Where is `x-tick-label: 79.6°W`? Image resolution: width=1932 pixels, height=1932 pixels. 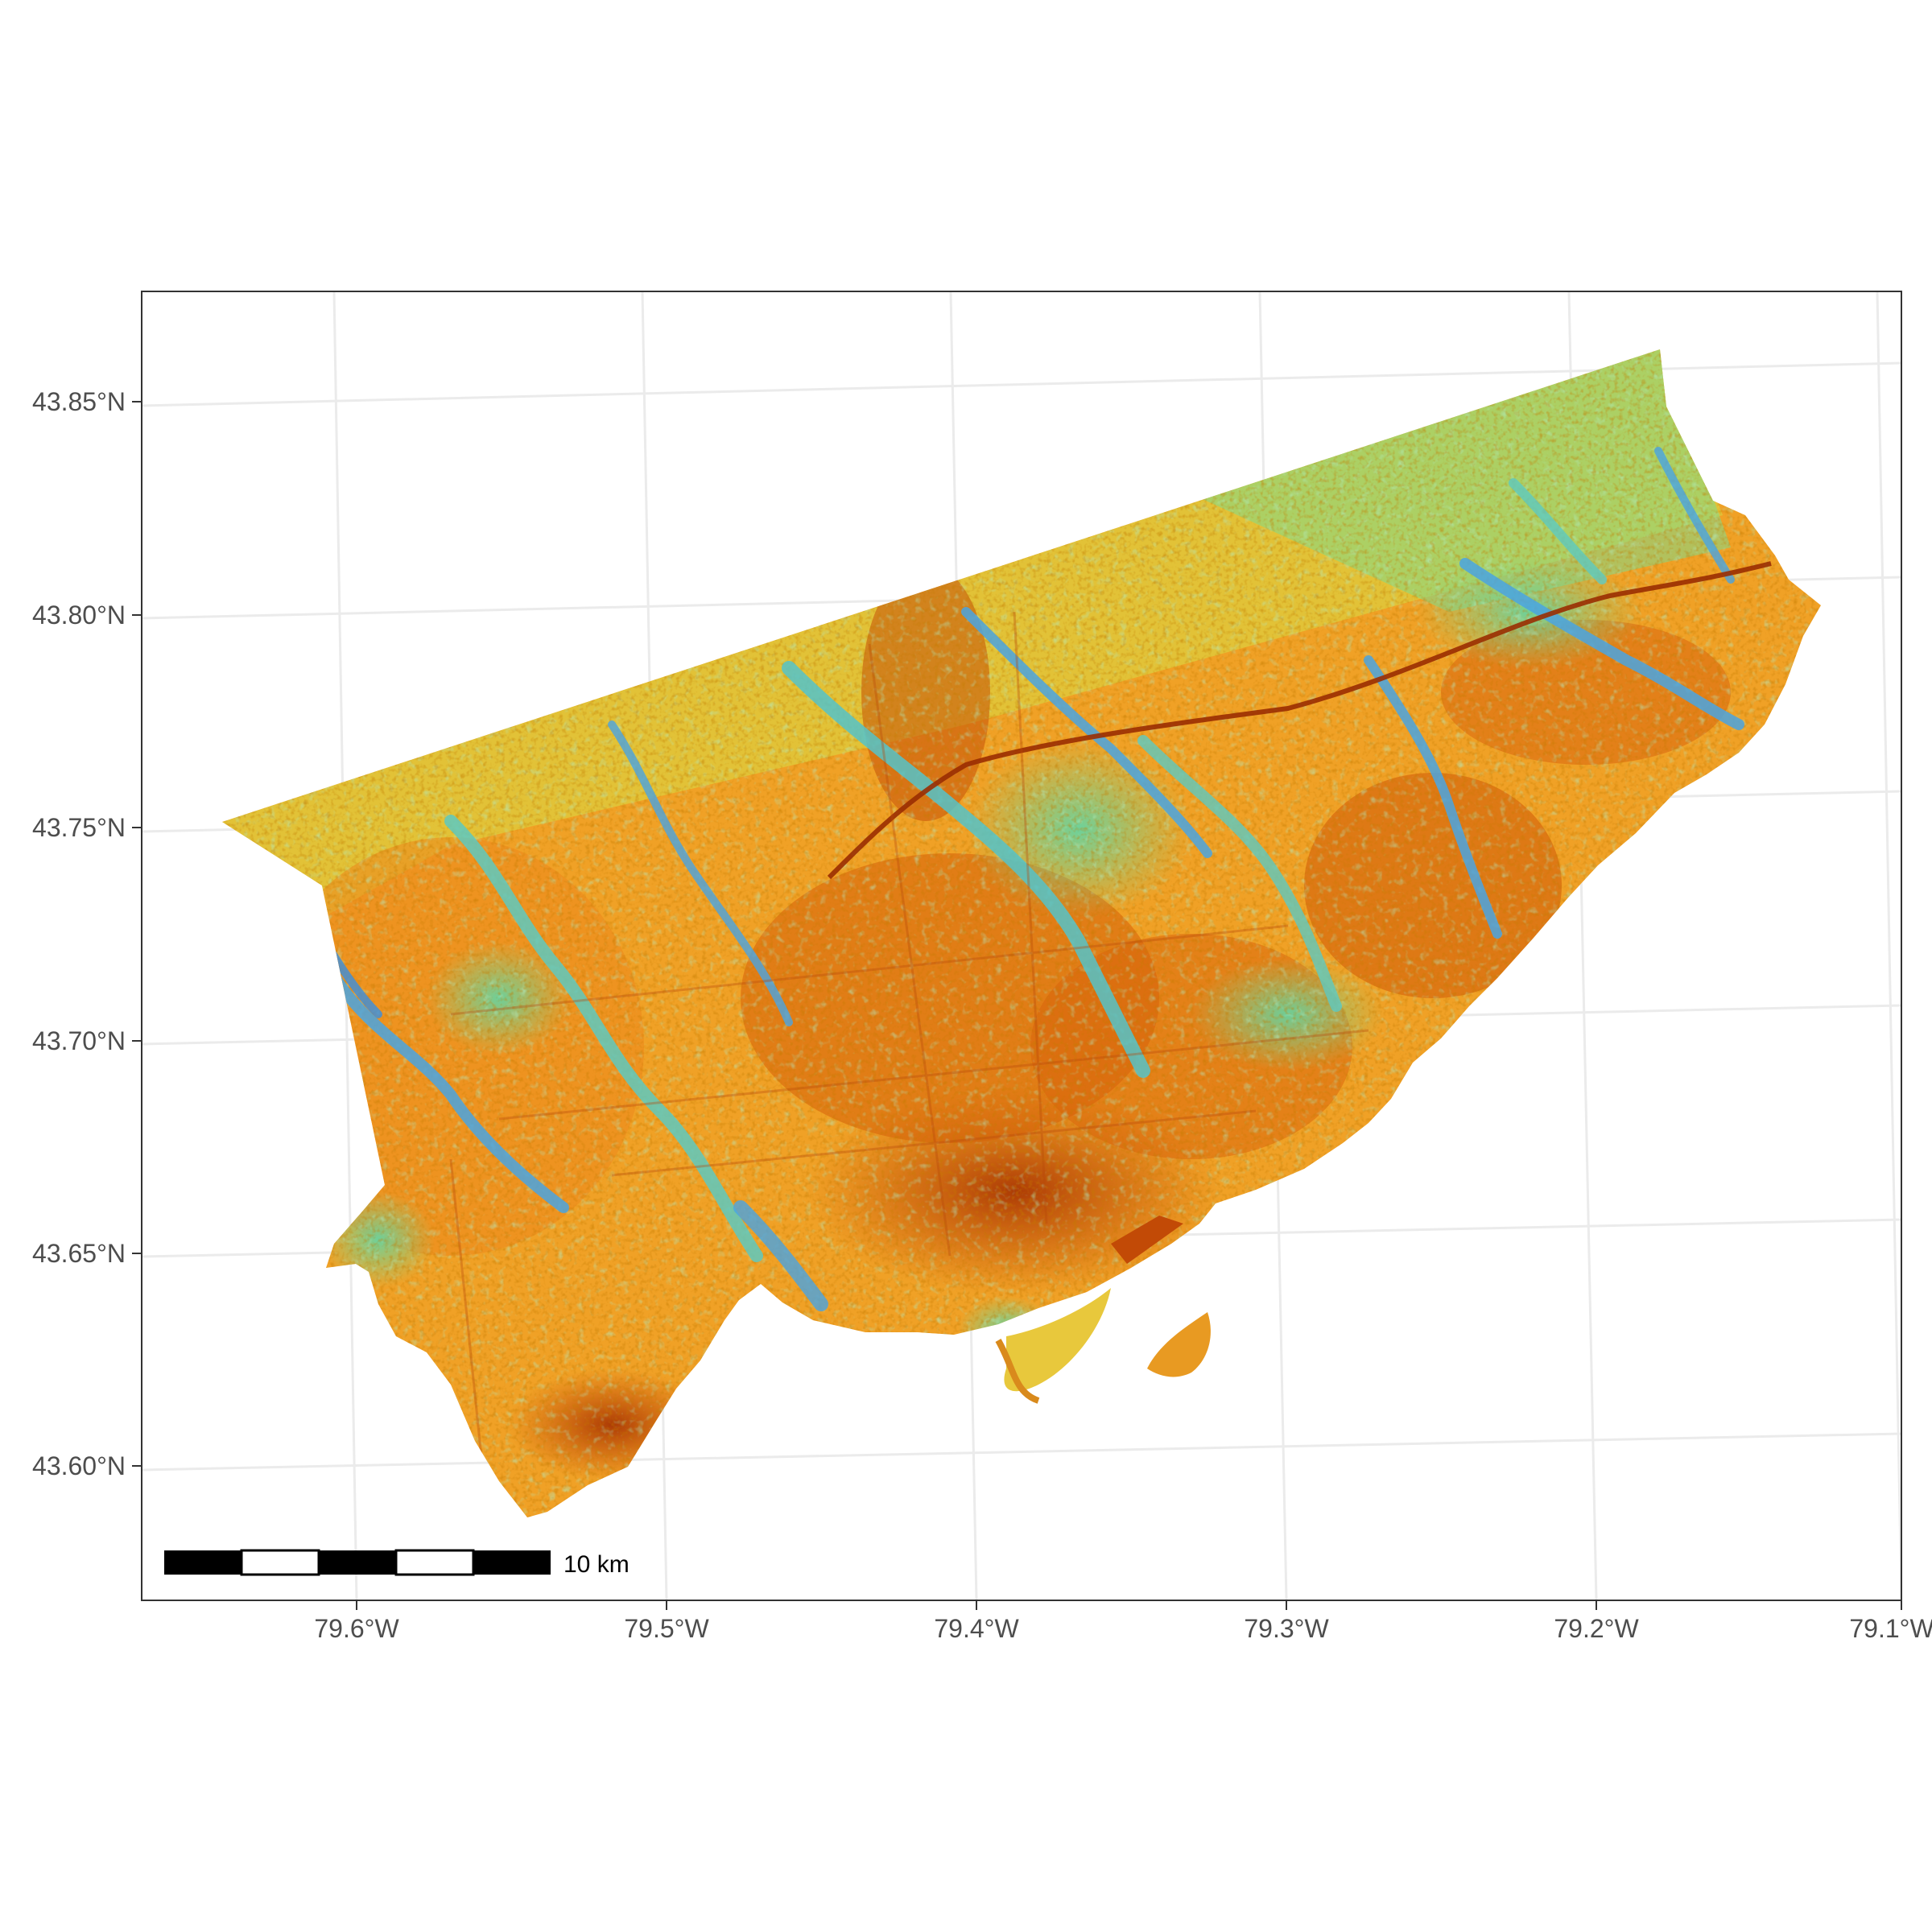 x-tick-label: 79.6°W is located at coordinates (356, 1628).